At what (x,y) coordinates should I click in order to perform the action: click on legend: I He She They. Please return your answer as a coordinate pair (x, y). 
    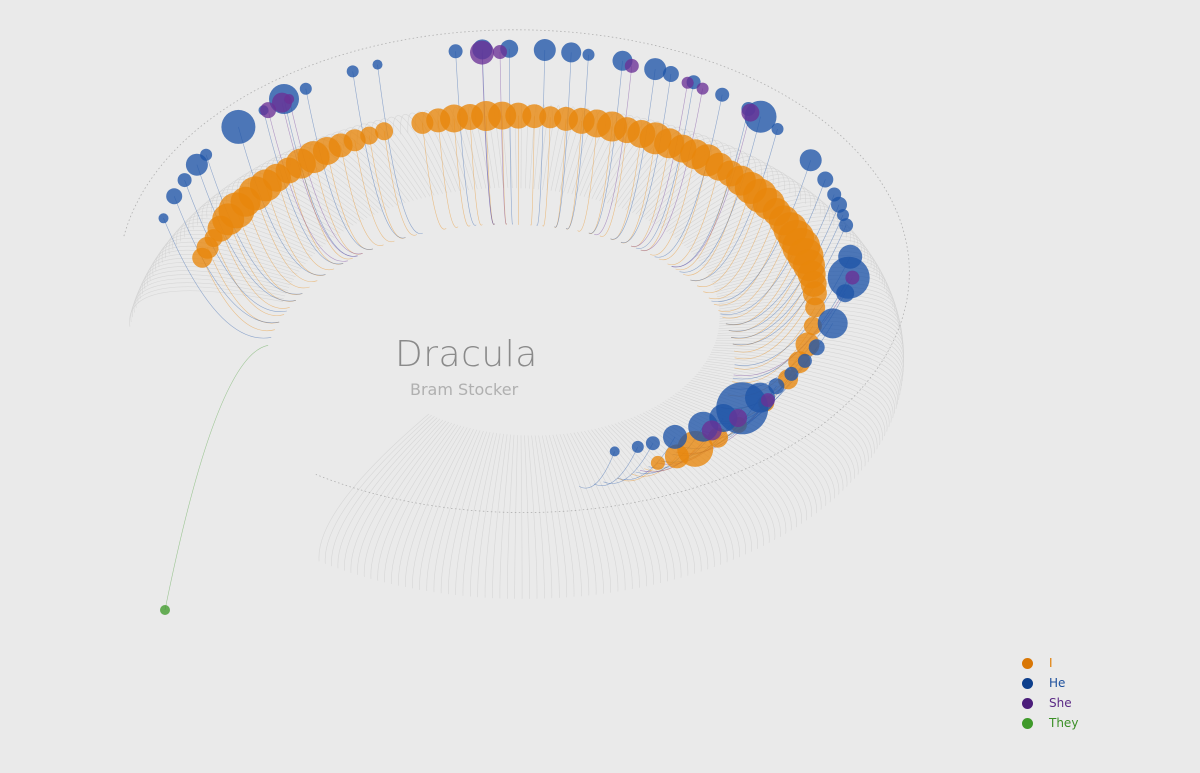
    Looking at the image, I should click on (1050, 693).